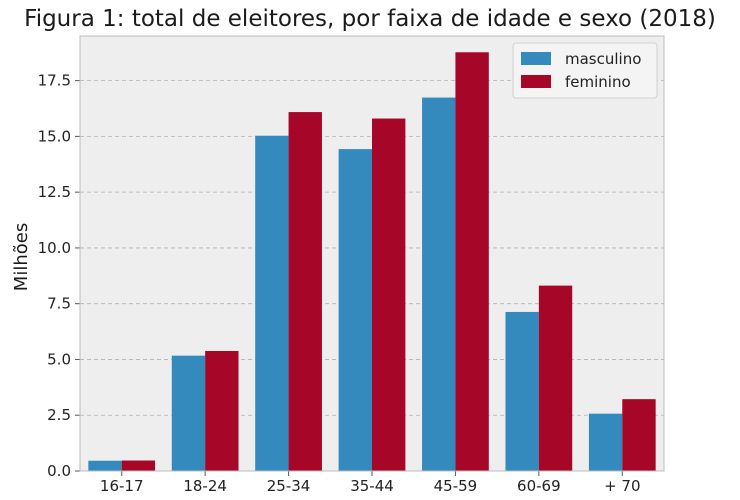 The image size is (740, 500). I want to click on x-tick-label: 35-44, so click(372, 486).